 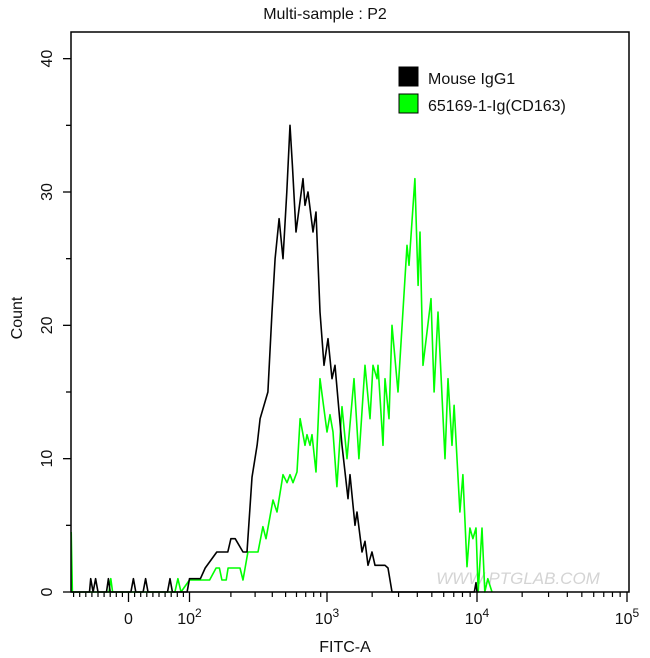 What do you see at coordinates (627, 617) in the screenshot?
I see `x-tick-label: 10⁵` at bounding box center [627, 617].